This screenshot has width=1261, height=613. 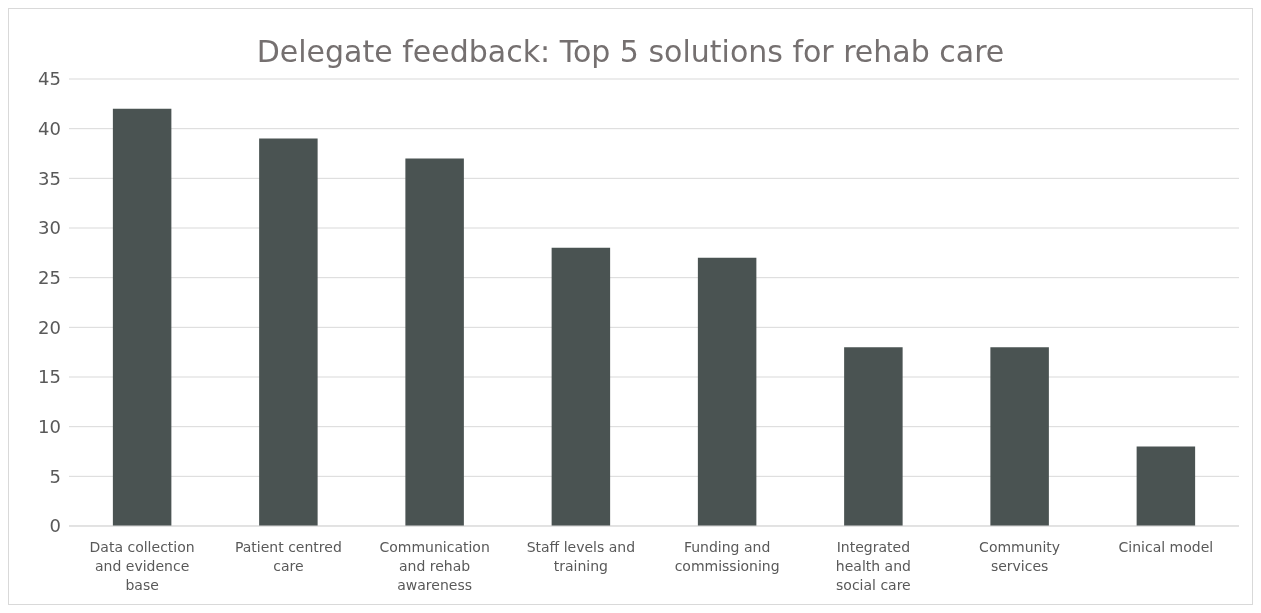 I want to click on y-tick-label: 0, so click(x=55, y=526).